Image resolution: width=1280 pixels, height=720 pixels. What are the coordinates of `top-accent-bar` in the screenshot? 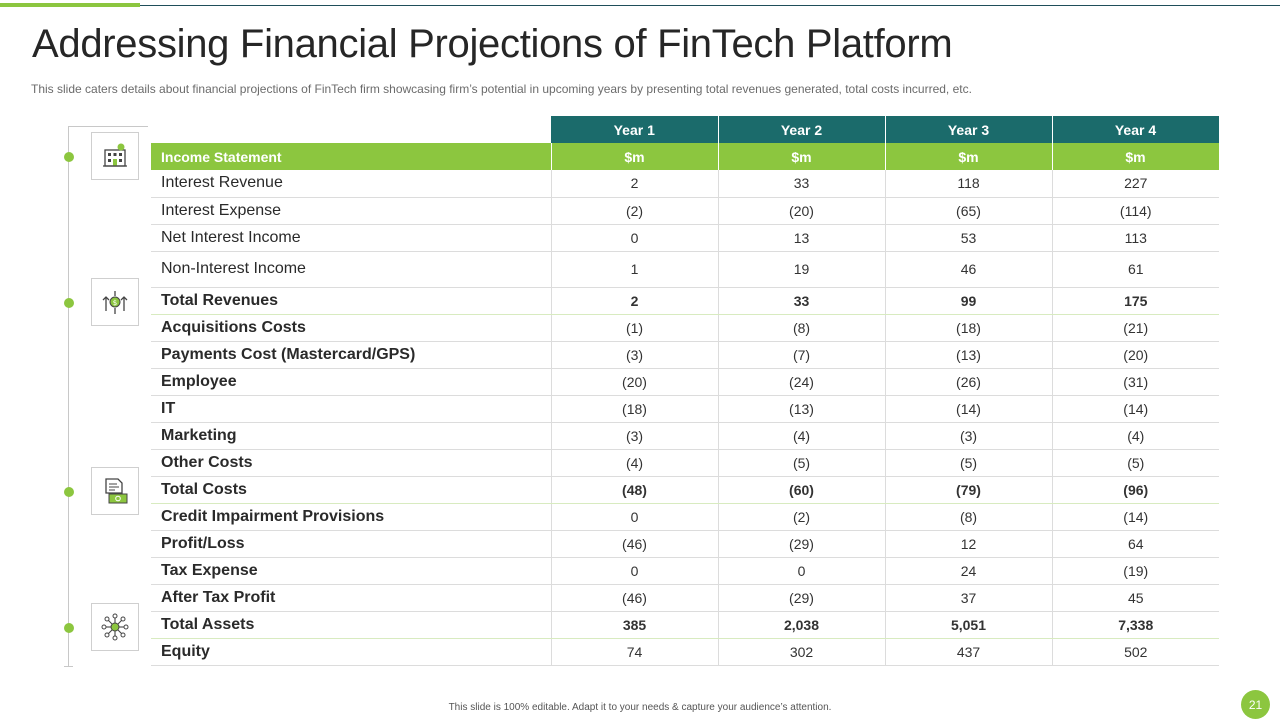 It's located at (70, 5).